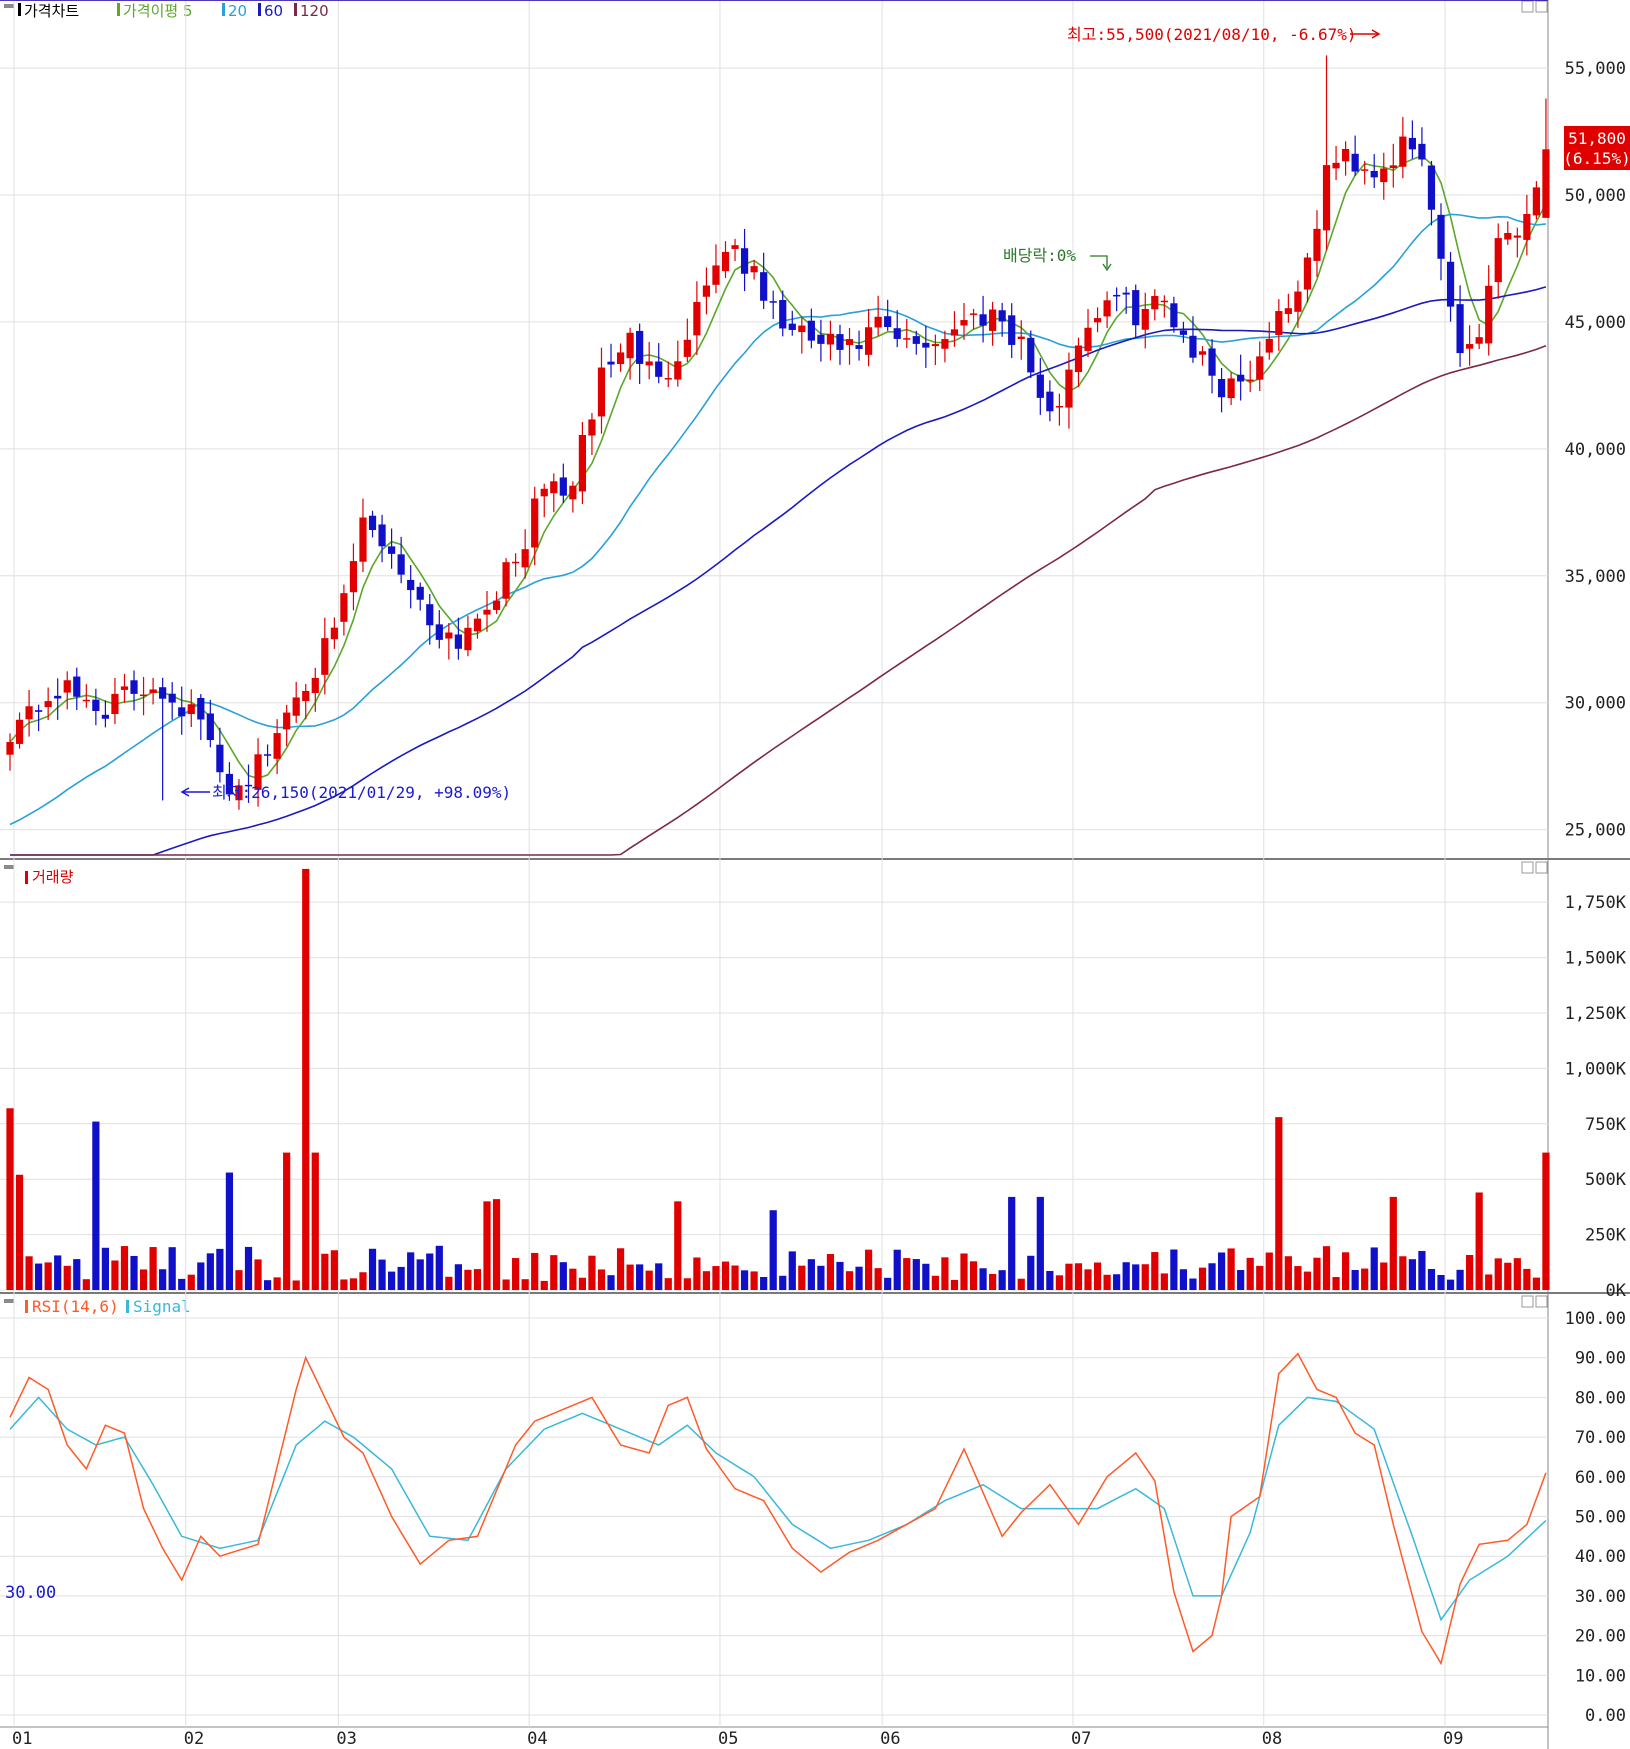 The height and width of the screenshot is (1749, 1630). I want to click on legend-price: 가격차트, so click(51, 11).